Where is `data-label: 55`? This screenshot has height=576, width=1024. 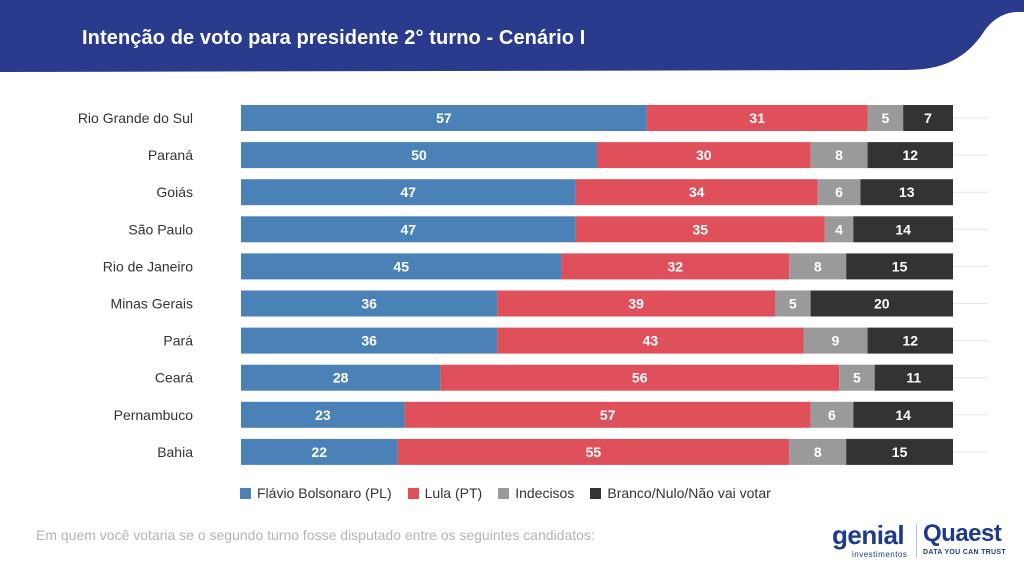
data-label: 55 is located at coordinates (594, 452).